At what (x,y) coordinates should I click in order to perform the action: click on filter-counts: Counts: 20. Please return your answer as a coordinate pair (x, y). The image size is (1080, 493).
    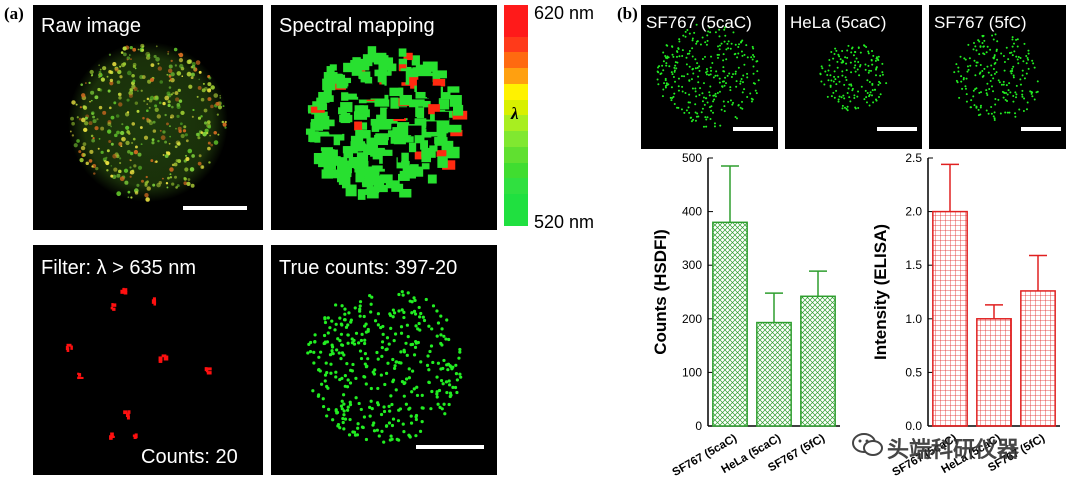
    Looking at the image, I should click on (189, 457).